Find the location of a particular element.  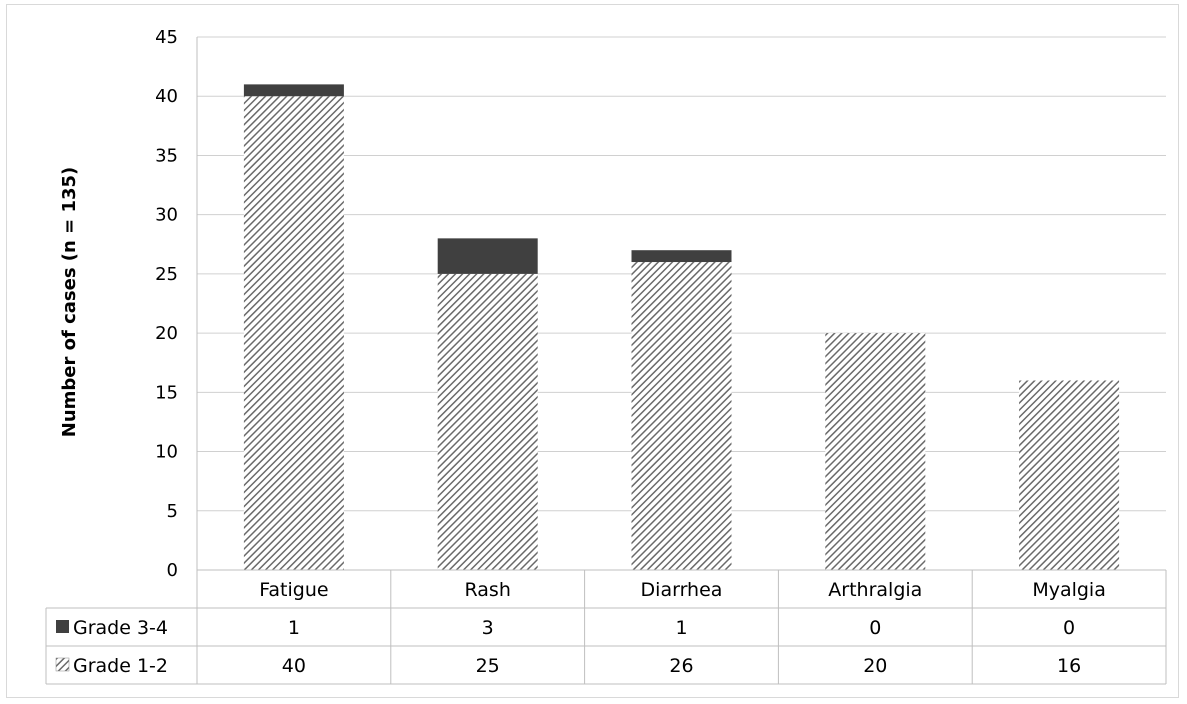

y-tick-label: 5 is located at coordinates (172, 511).